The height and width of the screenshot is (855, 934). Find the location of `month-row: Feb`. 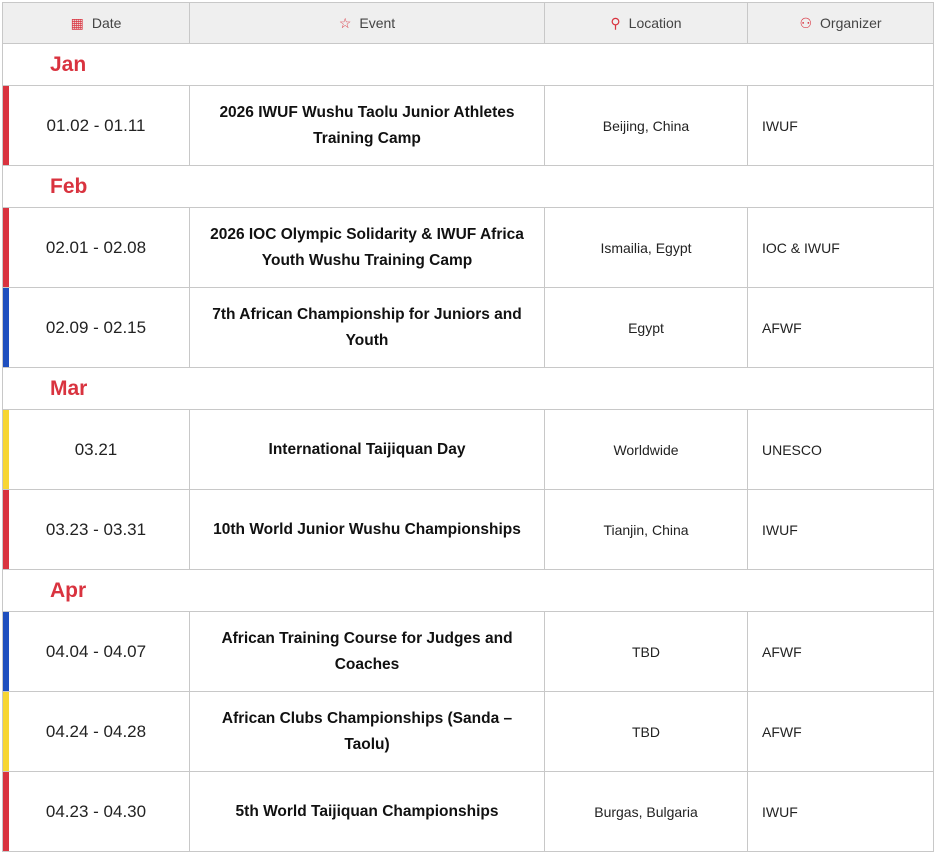

month-row: Feb is located at coordinates (468, 186).